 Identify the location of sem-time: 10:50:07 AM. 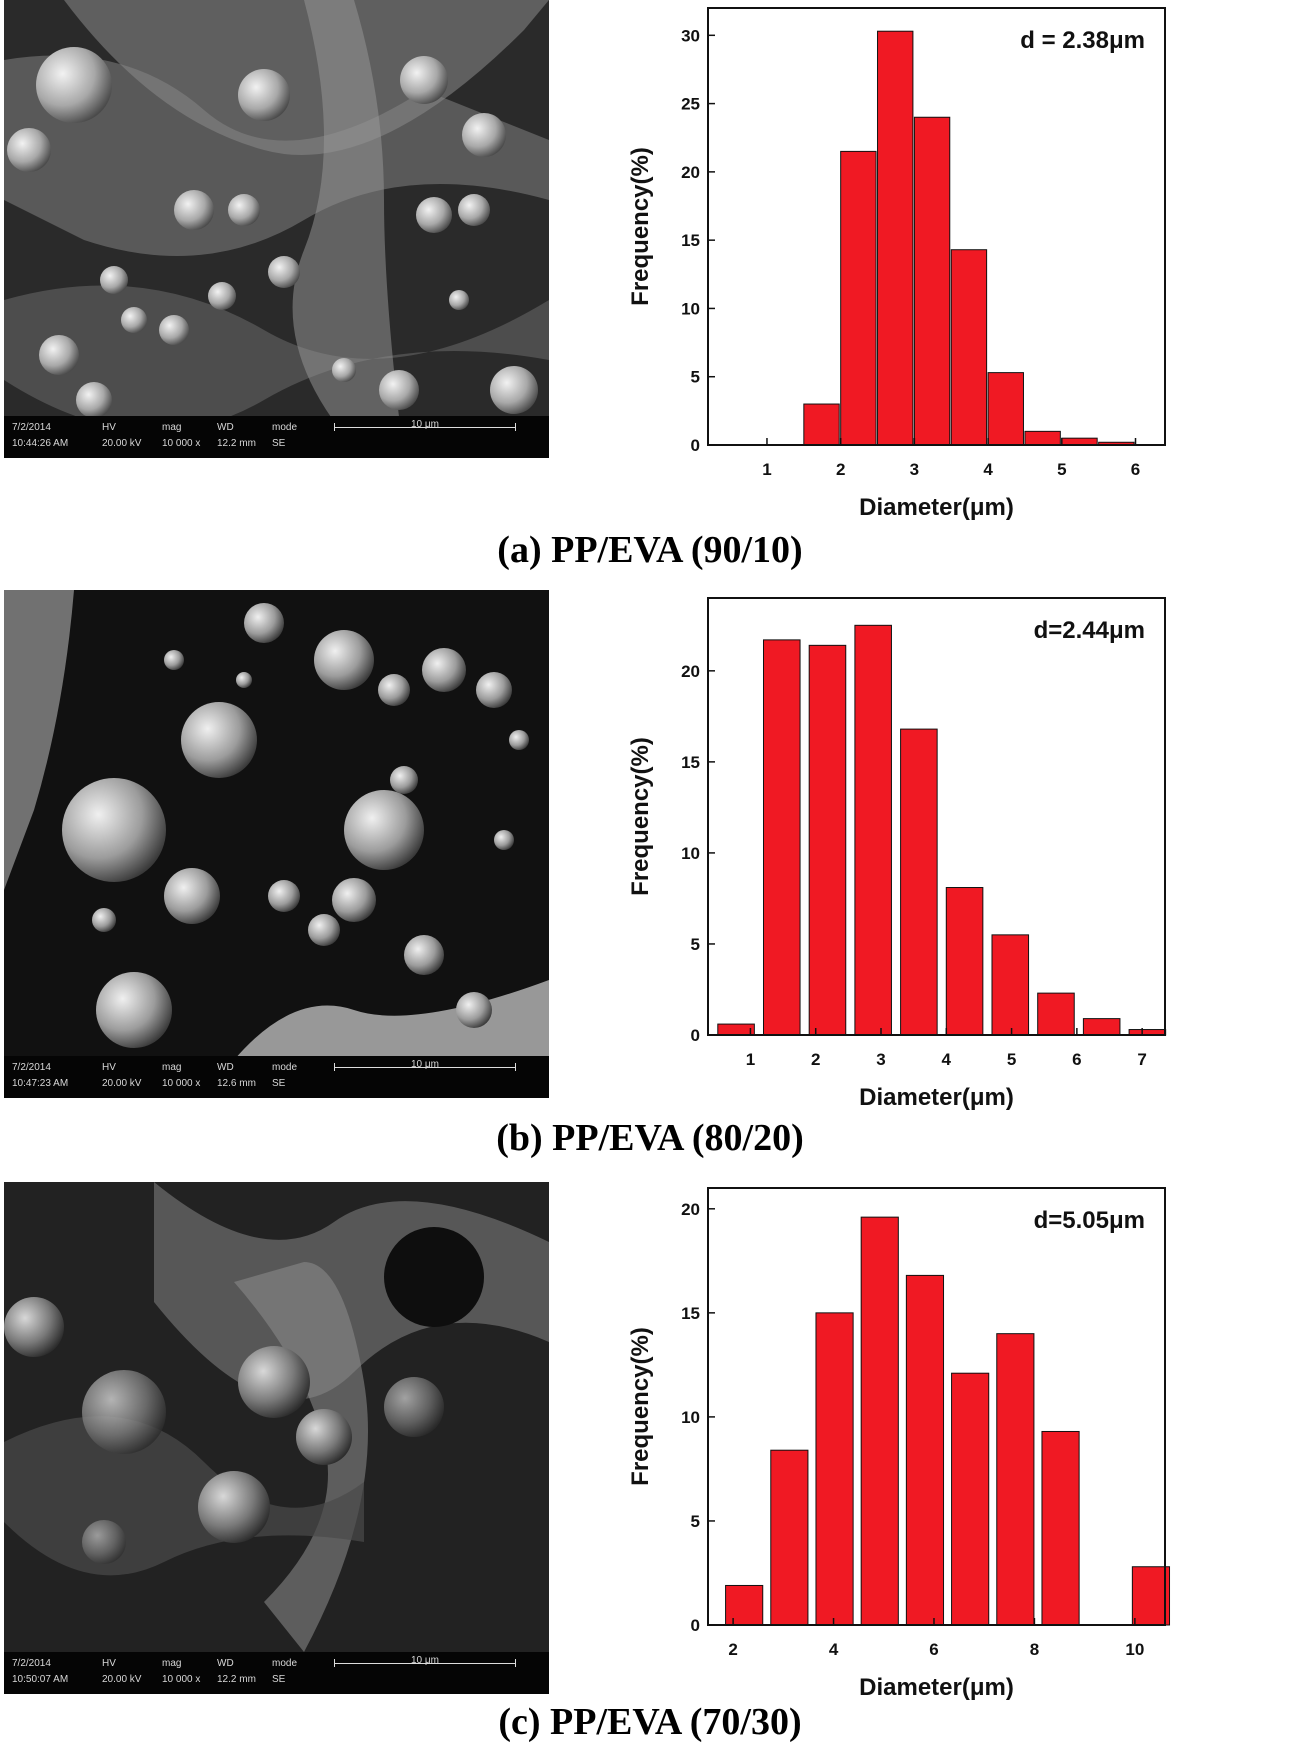
(40, 1679).